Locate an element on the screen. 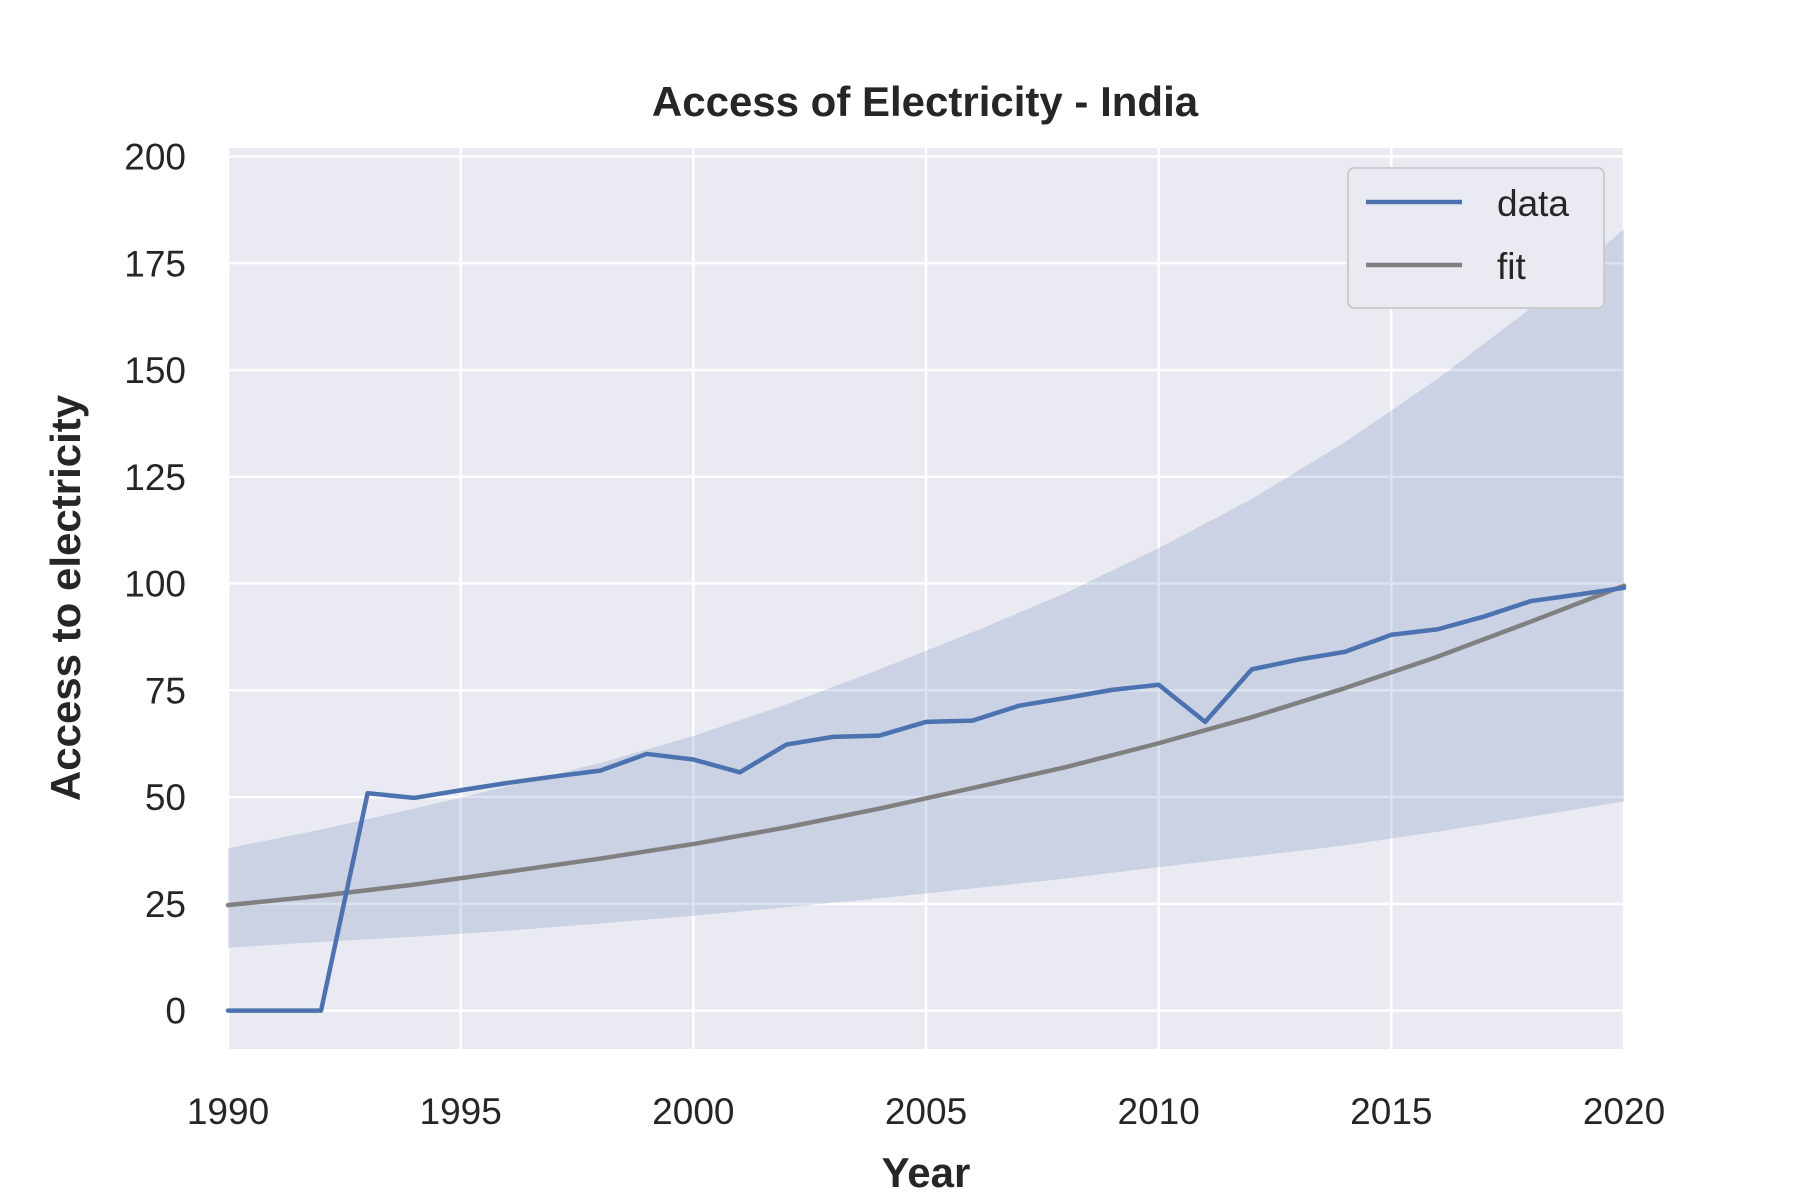 Image resolution: width=1800 pixels, height=1200 pixels. y-tick-label: 100 is located at coordinates (155, 584).